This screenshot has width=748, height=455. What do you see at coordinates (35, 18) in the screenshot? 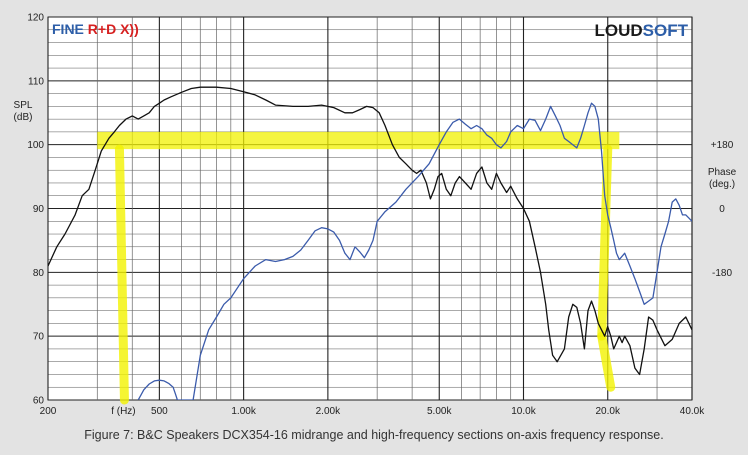
I see `y-tick-label: 120` at bounding box center [35, 18].